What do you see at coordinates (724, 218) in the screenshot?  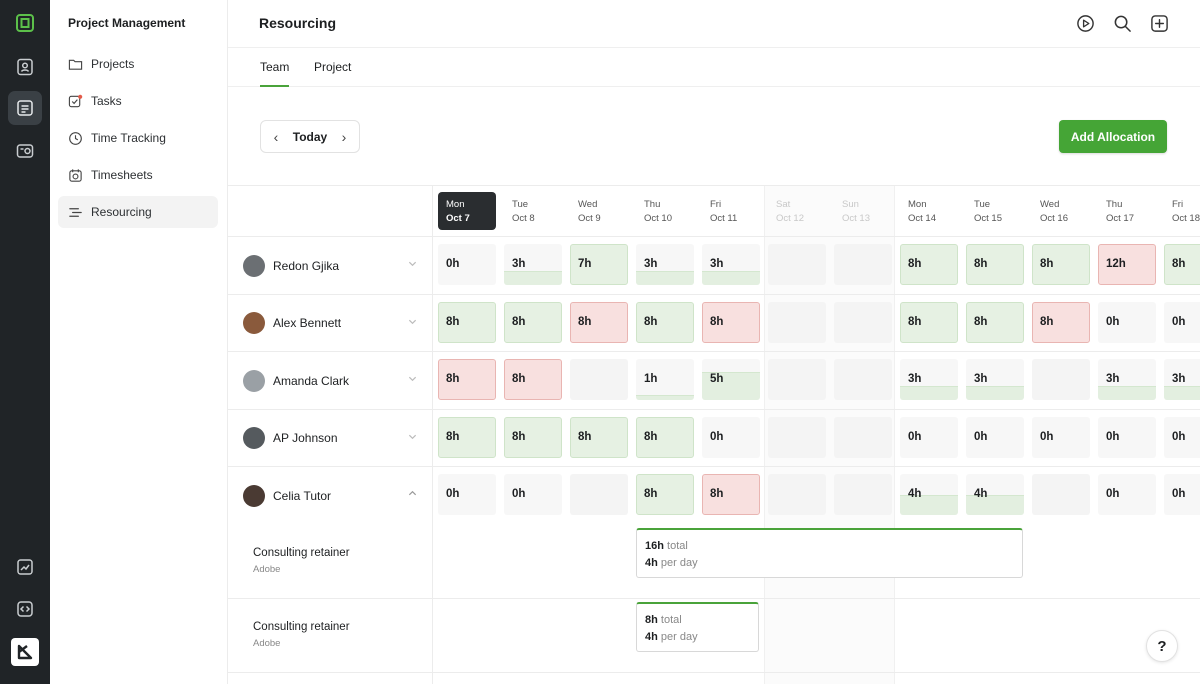 I see `day-date: Oct 11` at bounding box center [724, 218].